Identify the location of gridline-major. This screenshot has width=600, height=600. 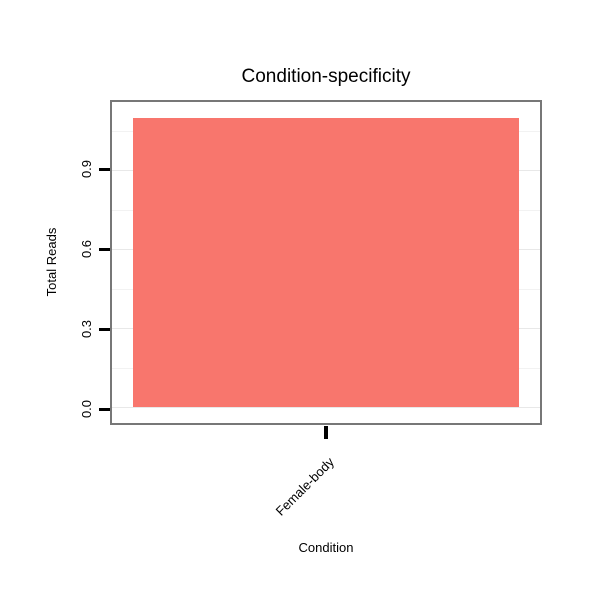
(326, 408).